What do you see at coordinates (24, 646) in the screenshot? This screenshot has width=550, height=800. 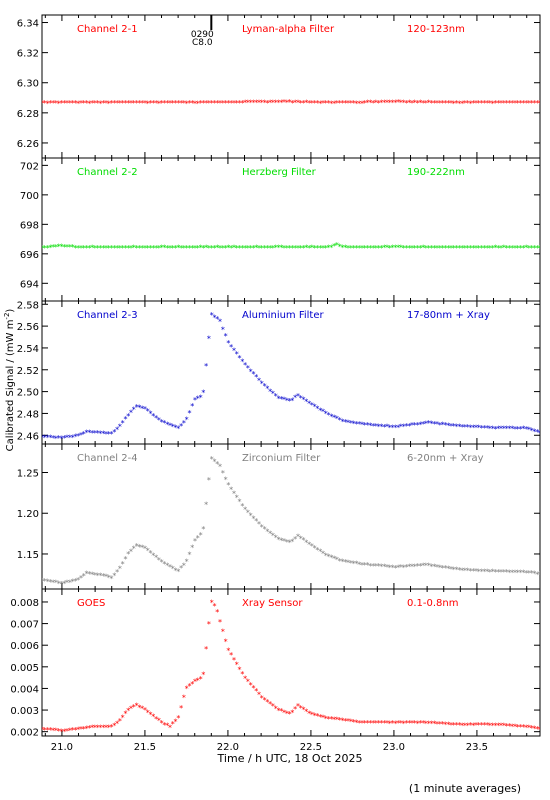 I see `y-tick-label: 0.006` at bounding box center [24, 646].